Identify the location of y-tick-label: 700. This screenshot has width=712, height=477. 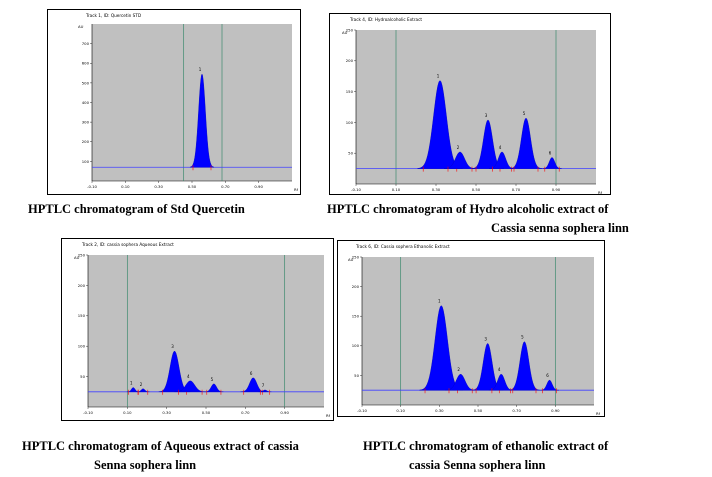
(86, 43).